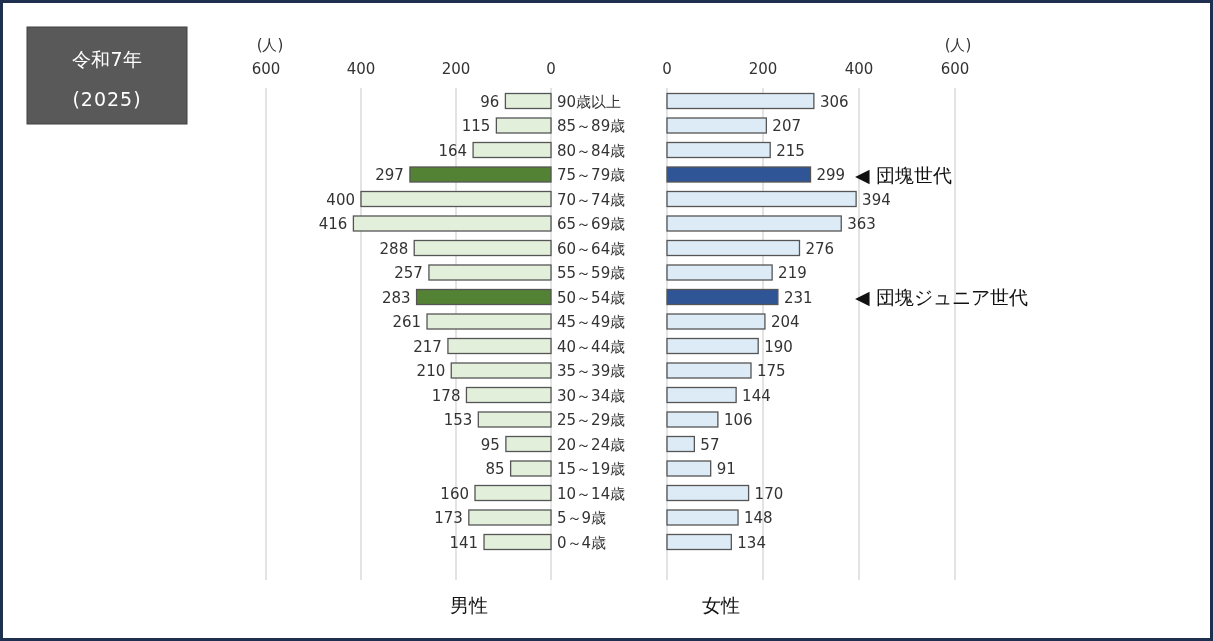 The height and width of the screenshot is (641, 1213). What do you see at coordinates (591, 126) in the screenshot?
I see `y-tick-label: 85～89歳` at bounding box center [591, 126].